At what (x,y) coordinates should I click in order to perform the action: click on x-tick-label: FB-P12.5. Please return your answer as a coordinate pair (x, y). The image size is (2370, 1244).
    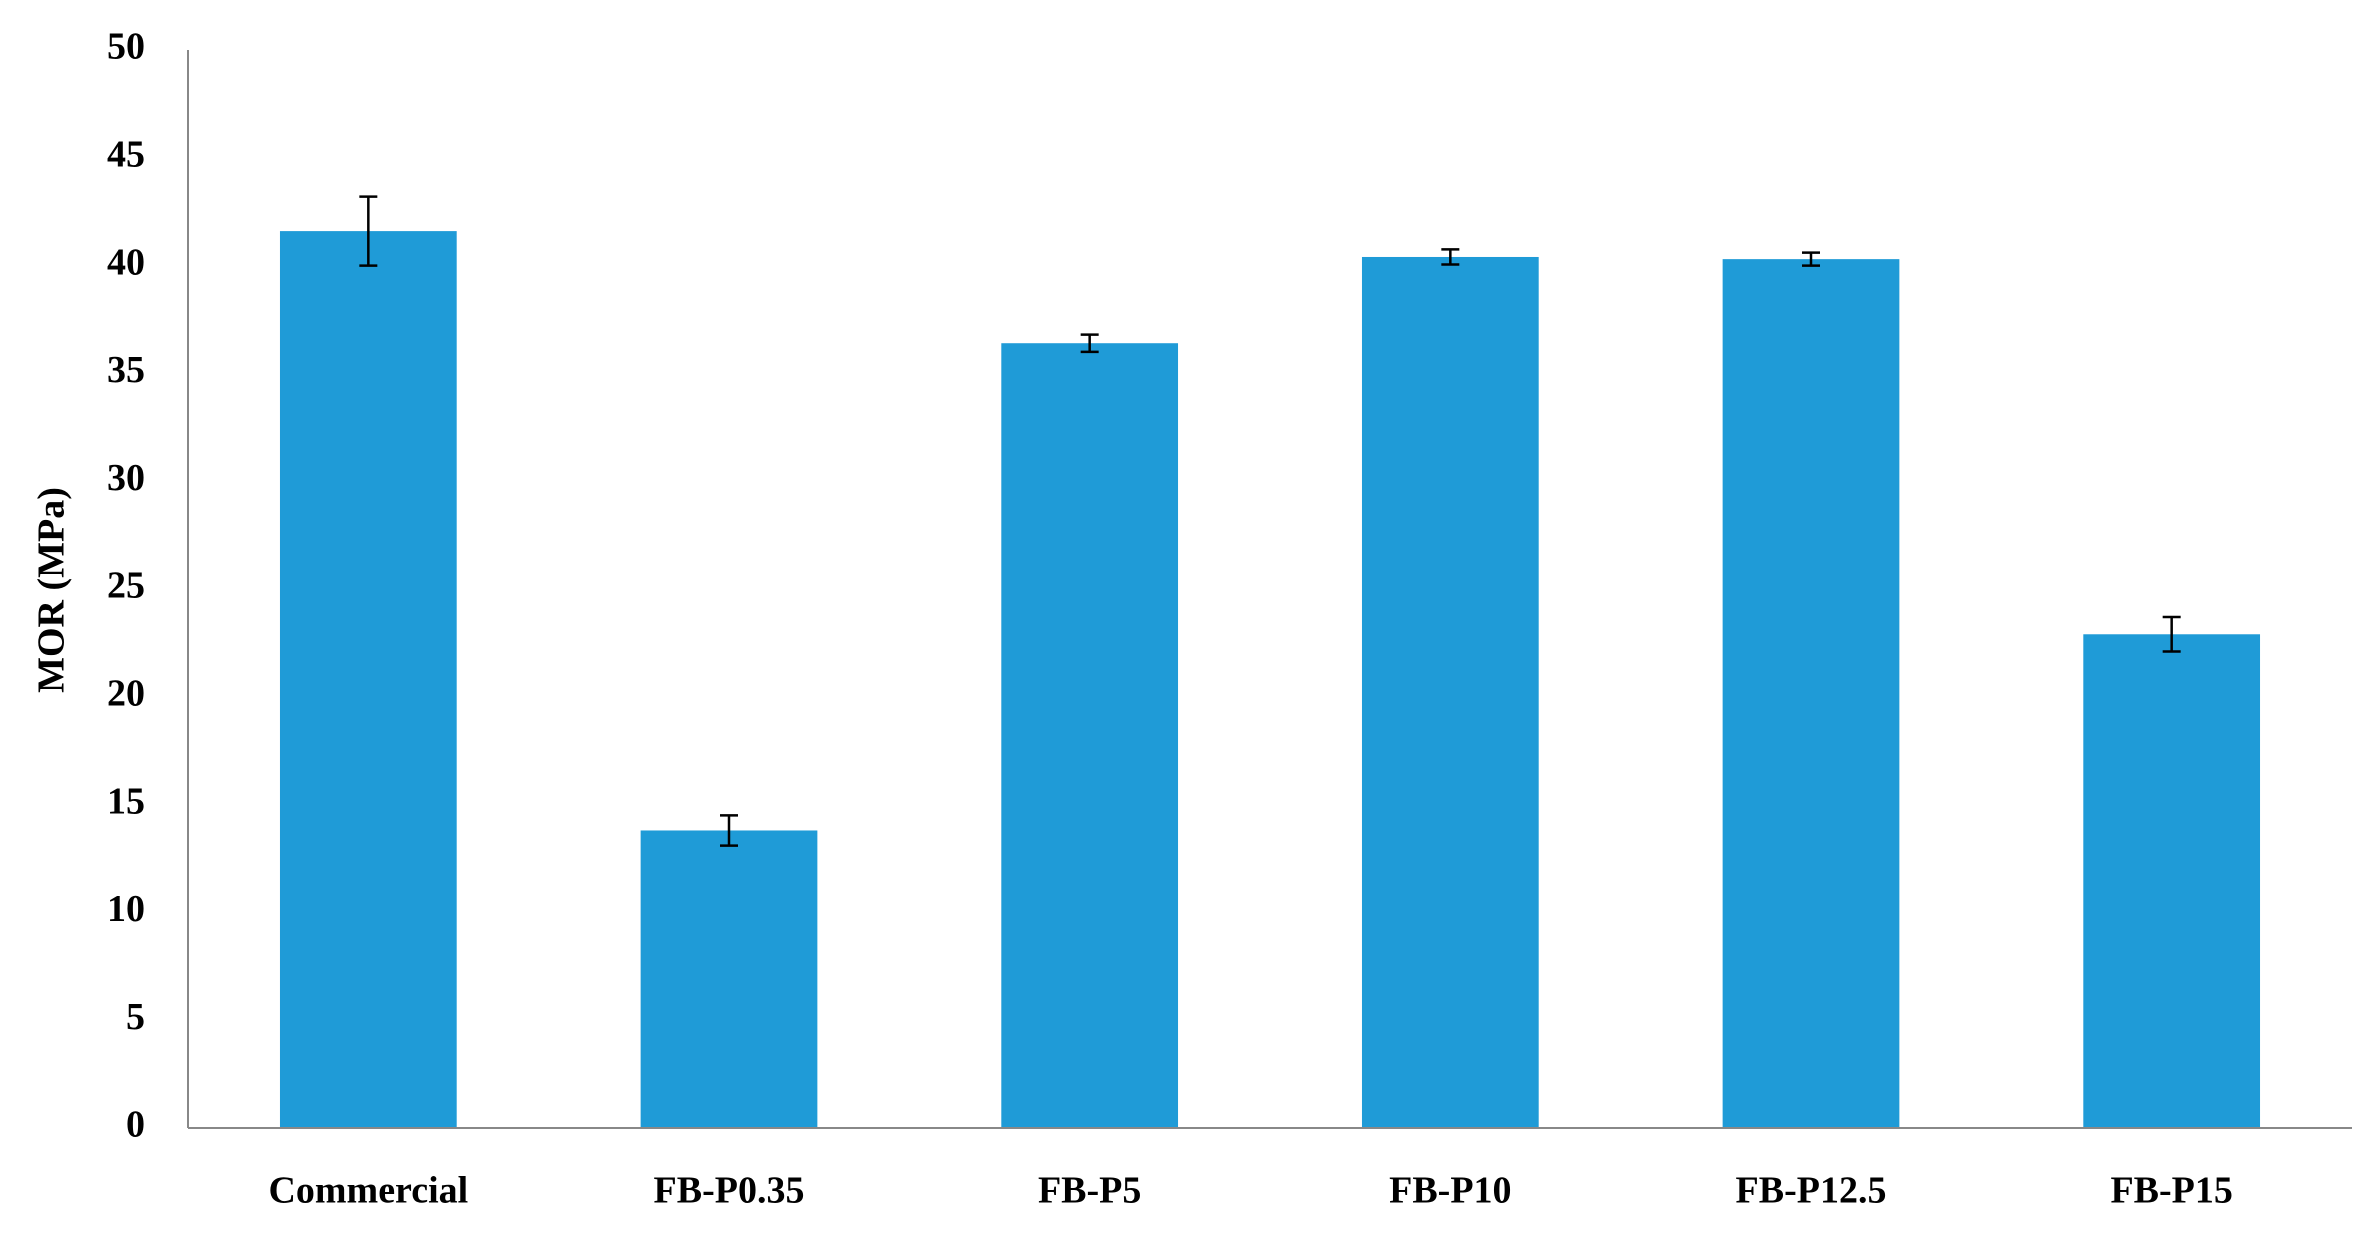
    Looking at the image, I should click on (1811, 1191).